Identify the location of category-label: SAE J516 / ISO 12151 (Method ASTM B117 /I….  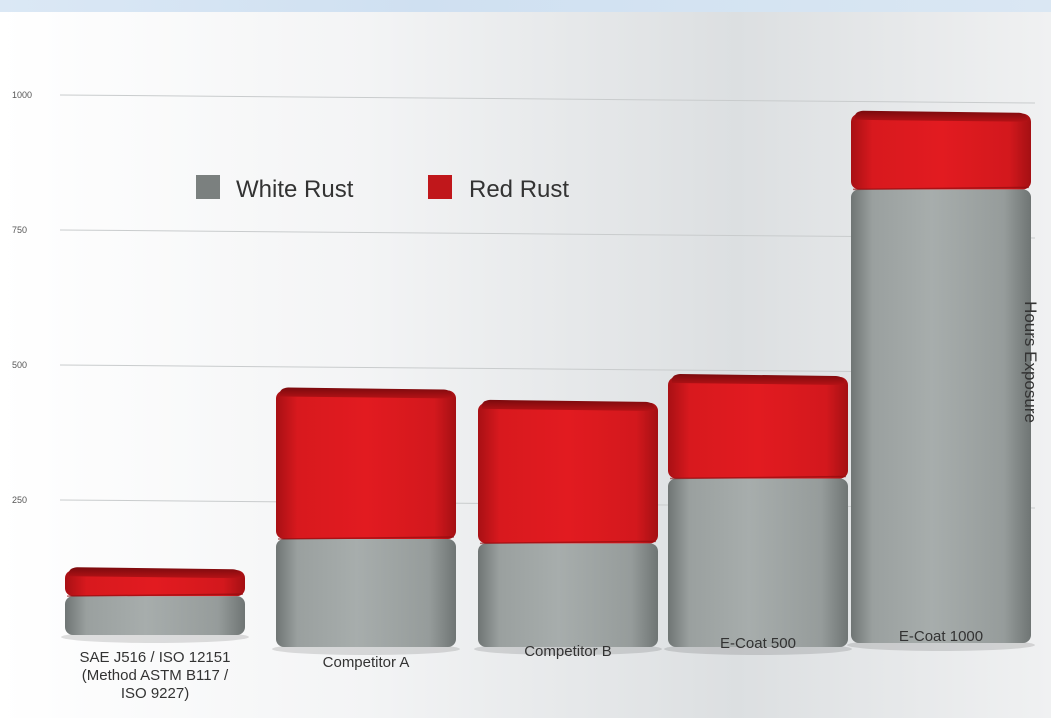
(155, 675).